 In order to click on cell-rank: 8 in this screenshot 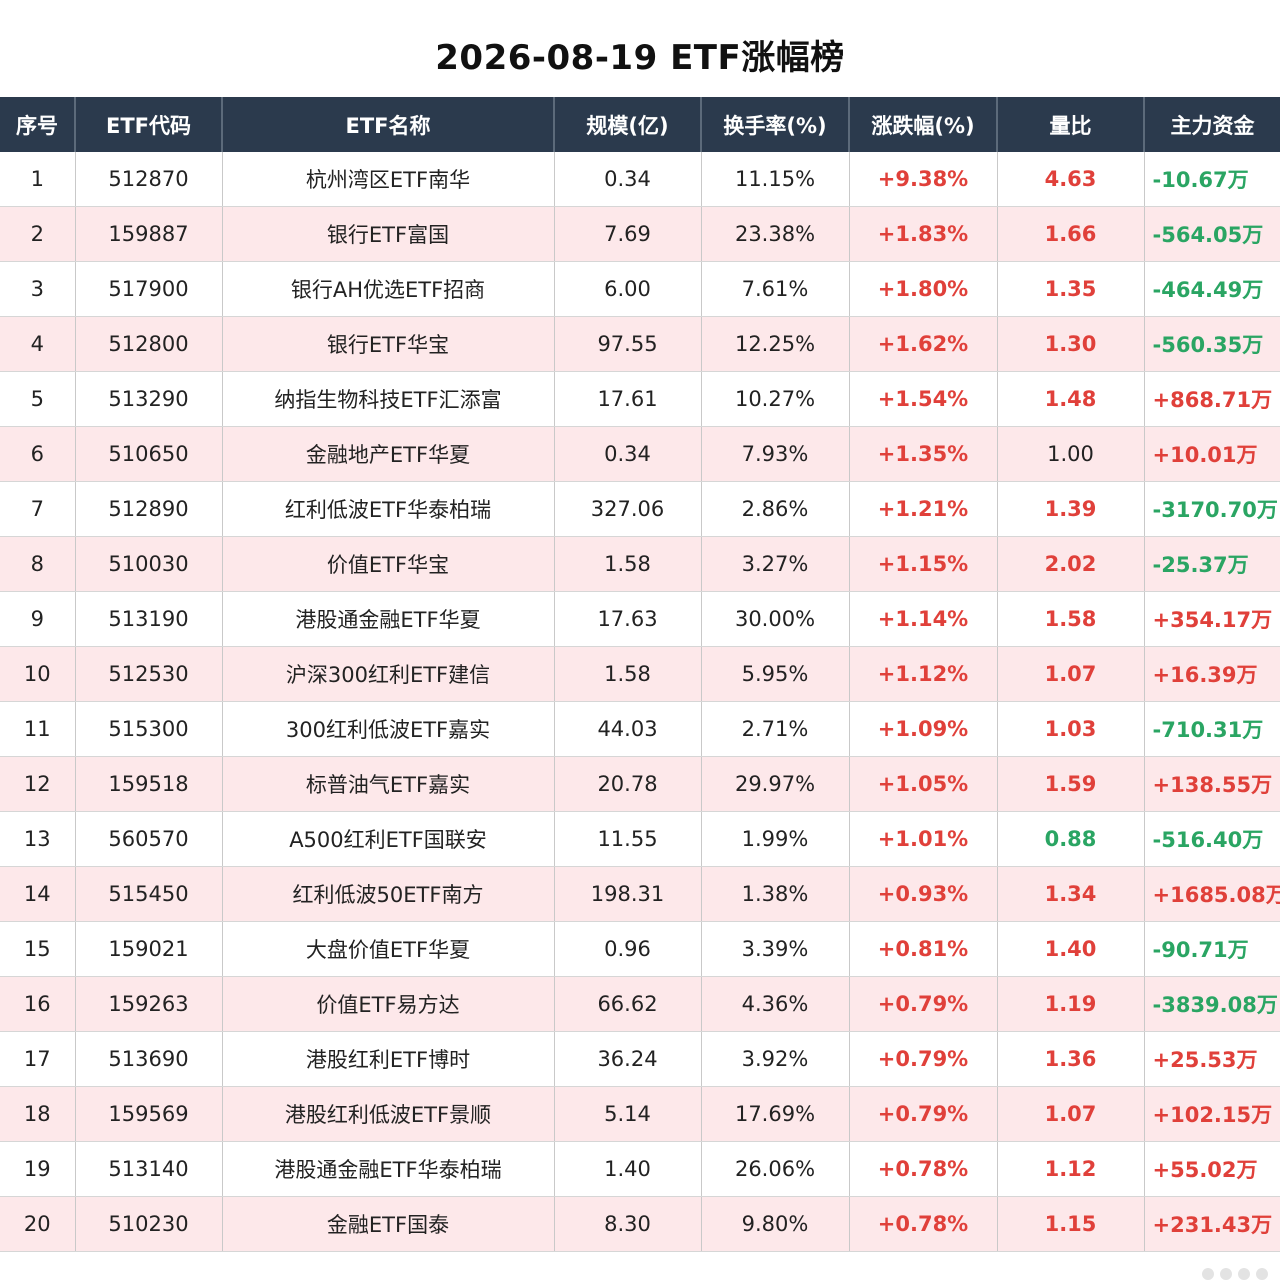, I will do `click(38, 564)`.